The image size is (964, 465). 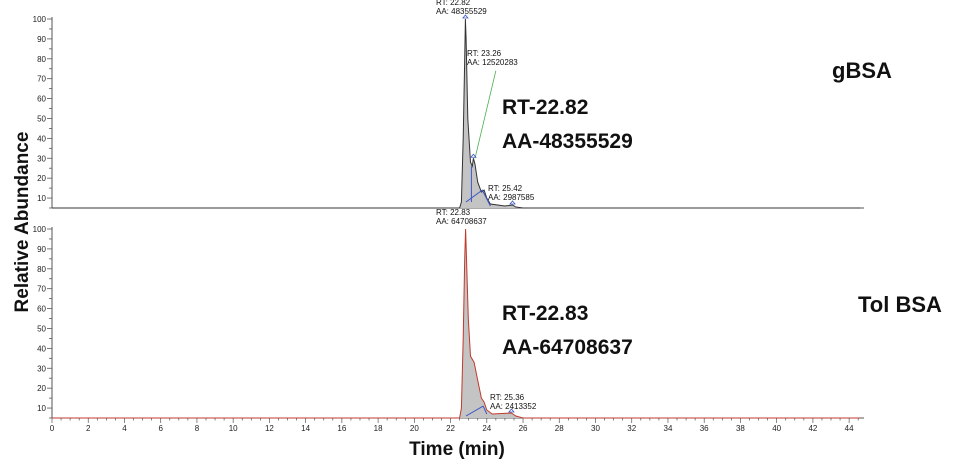 I want to click on x-tick-label: 18, so click(x=378, y=428).